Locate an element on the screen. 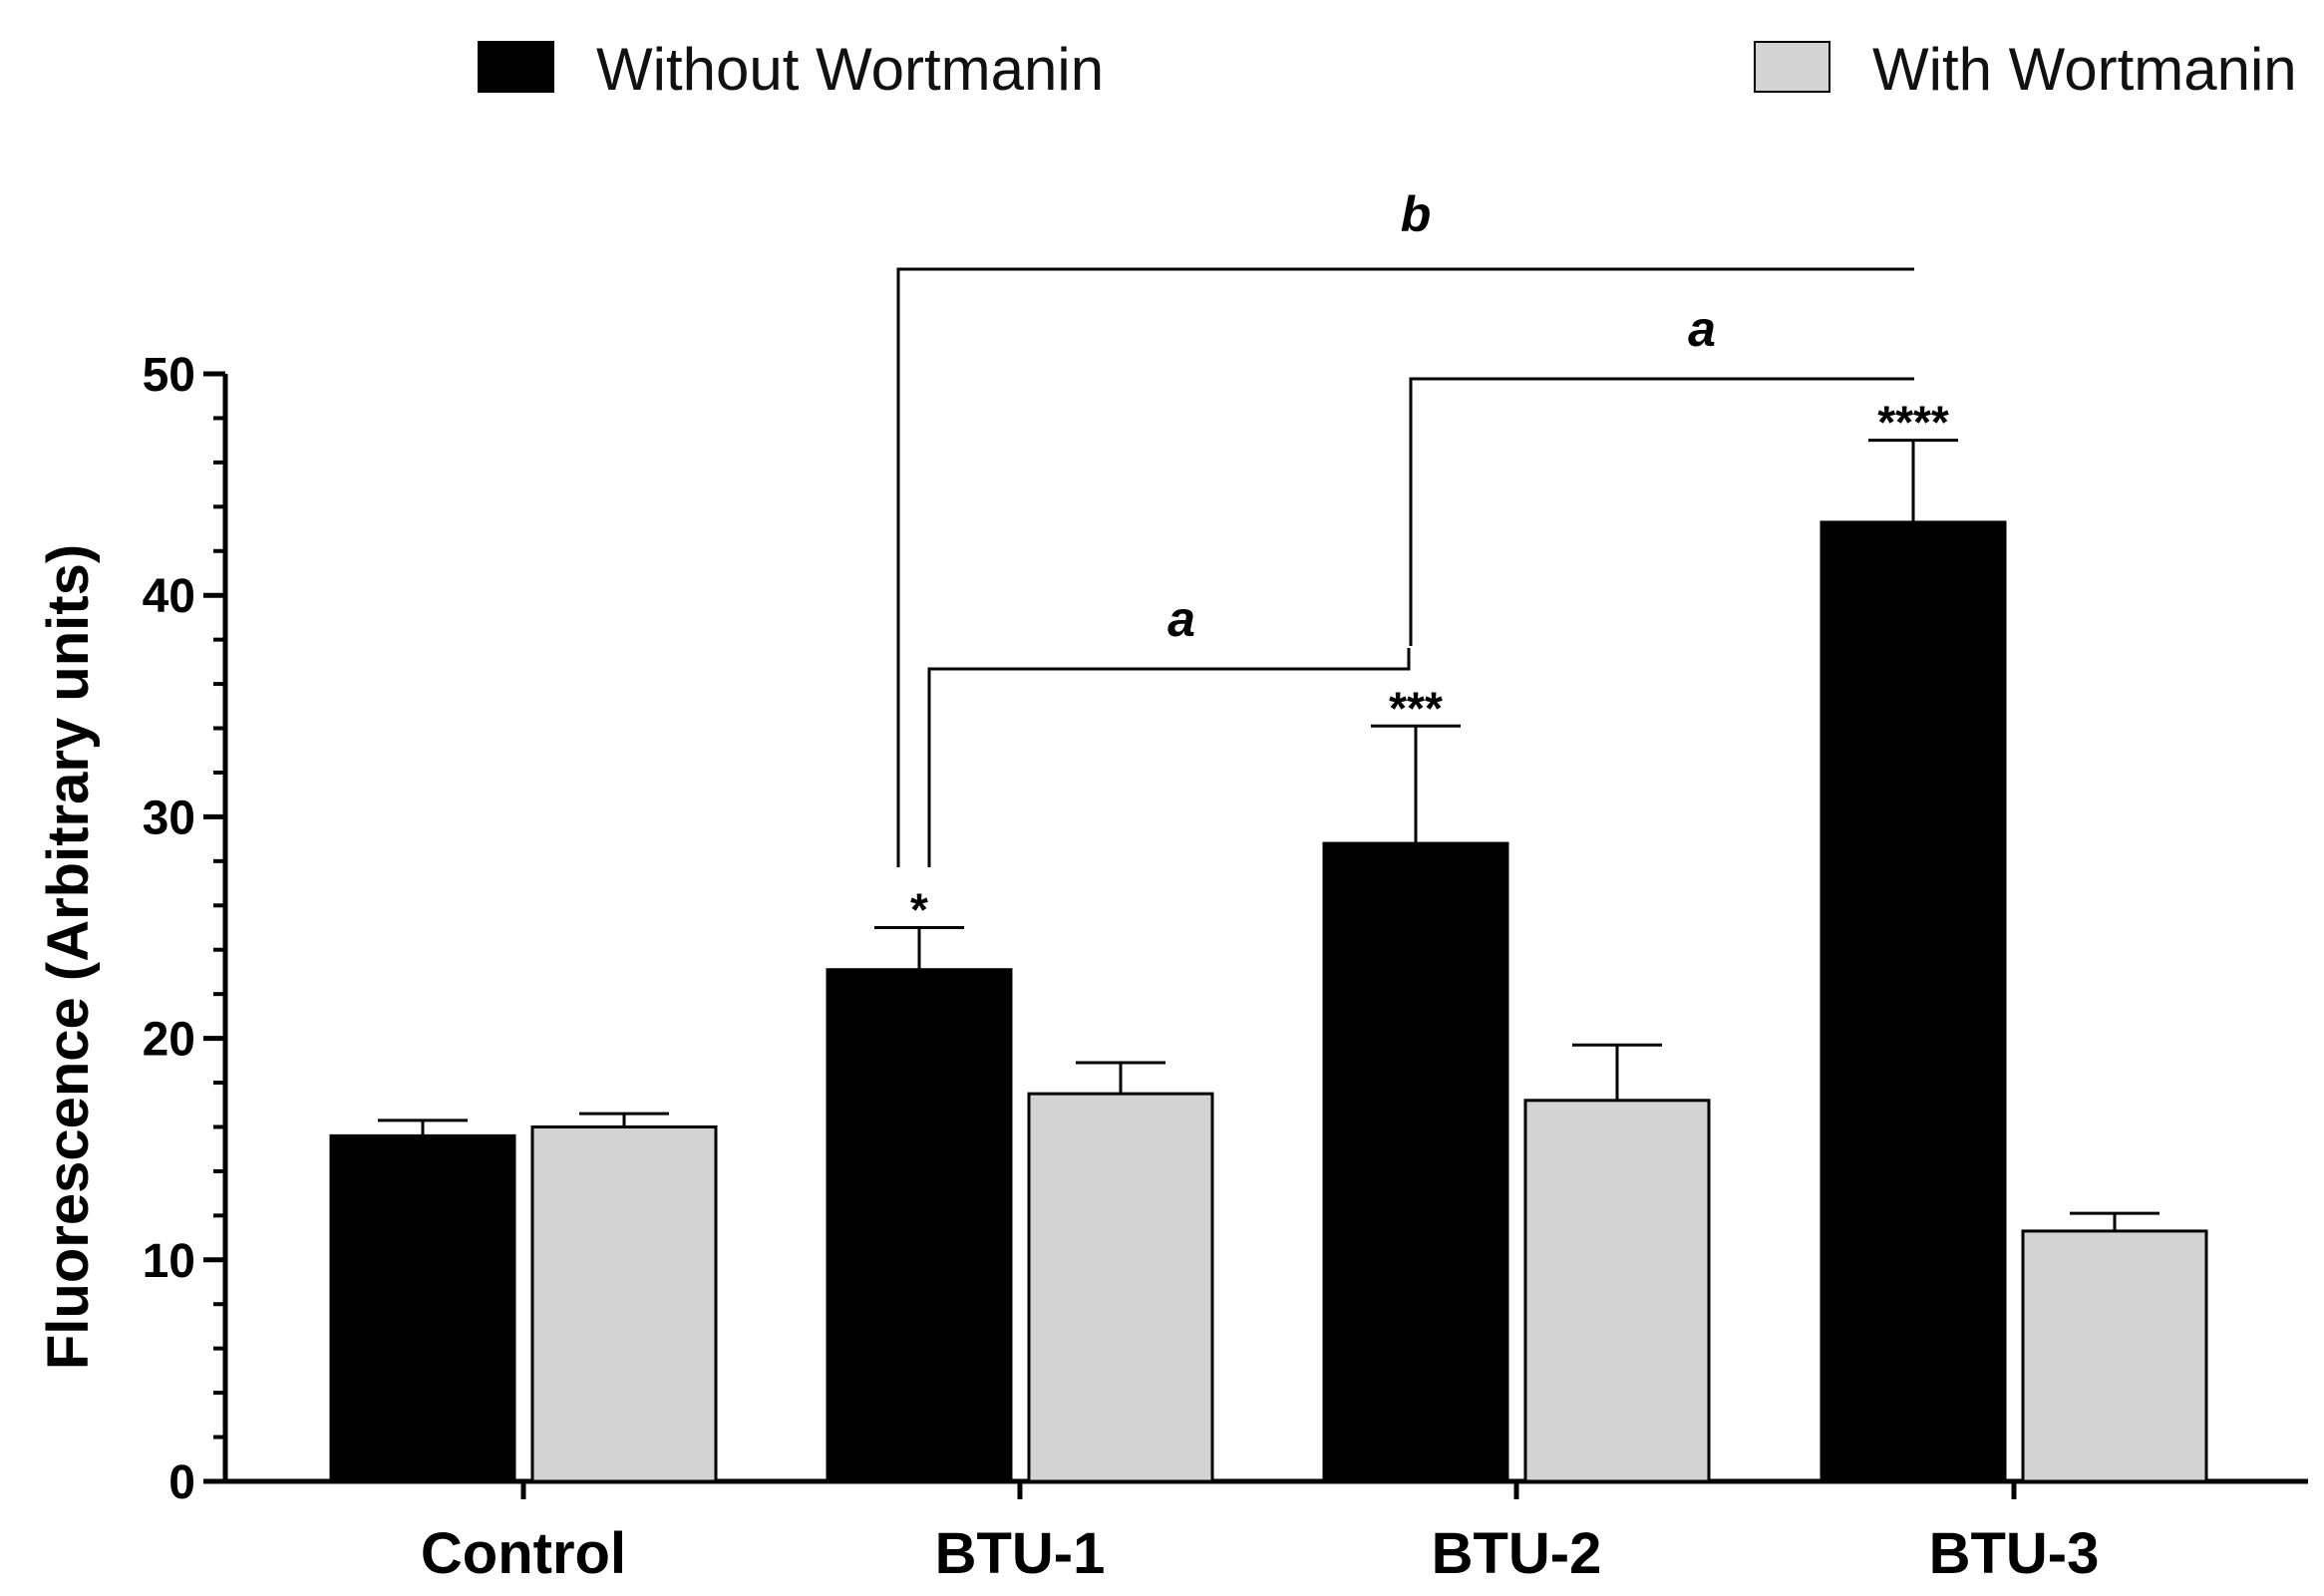 The width and height of the screenshot is (2324, 1596). y-tick-label: 0 is located at coordinates (181, 1482).